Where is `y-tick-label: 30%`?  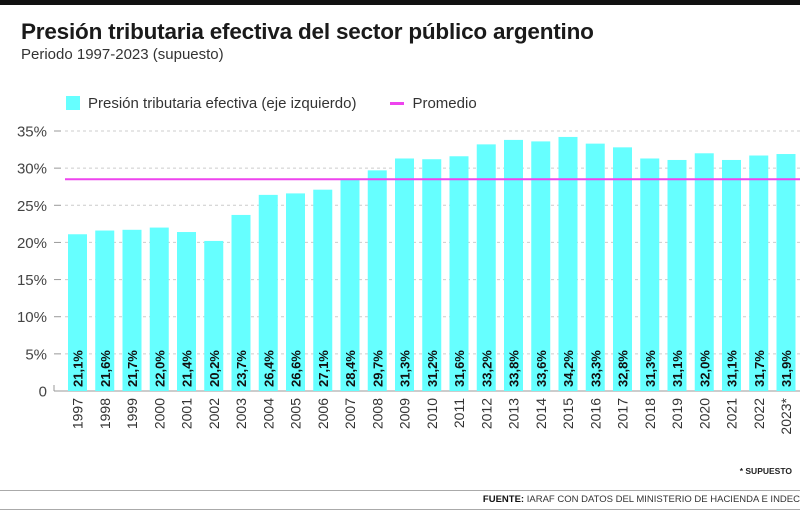
y-tick-label: 30% is located at coordinates (32, 169).